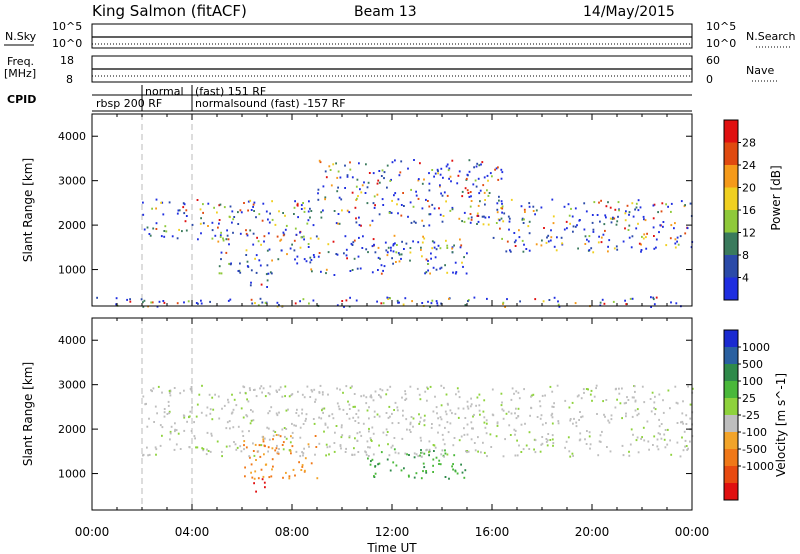 The width and height of the screenshot is (800, 554). Describe the element at coordinates (713, 60) in the screenshot. I see `nave-tick-top: 60` at that location.